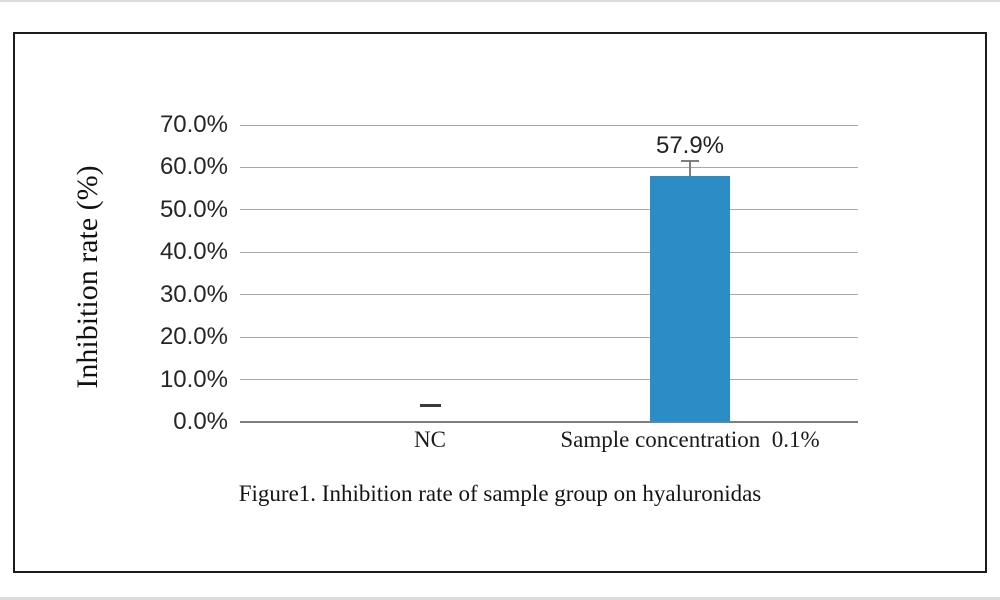 Image resolution: width=1000 pixels, height=600 pixels. I want to click on y-tick-label: 60.0%, so click(193, 167).